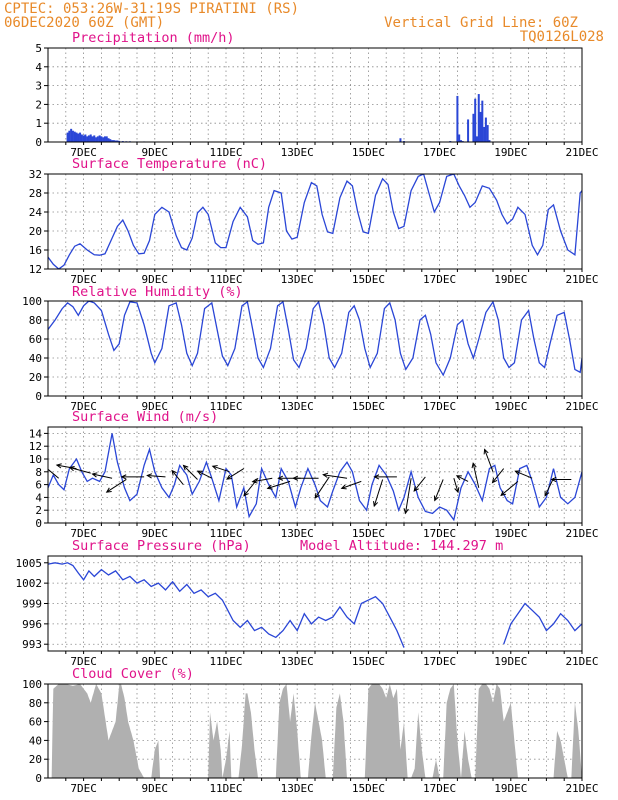  What do you see at coordinates (32, 604) in the screenshot?
I see `pres-ytick-label: 999` at bounding box center [32, 604].